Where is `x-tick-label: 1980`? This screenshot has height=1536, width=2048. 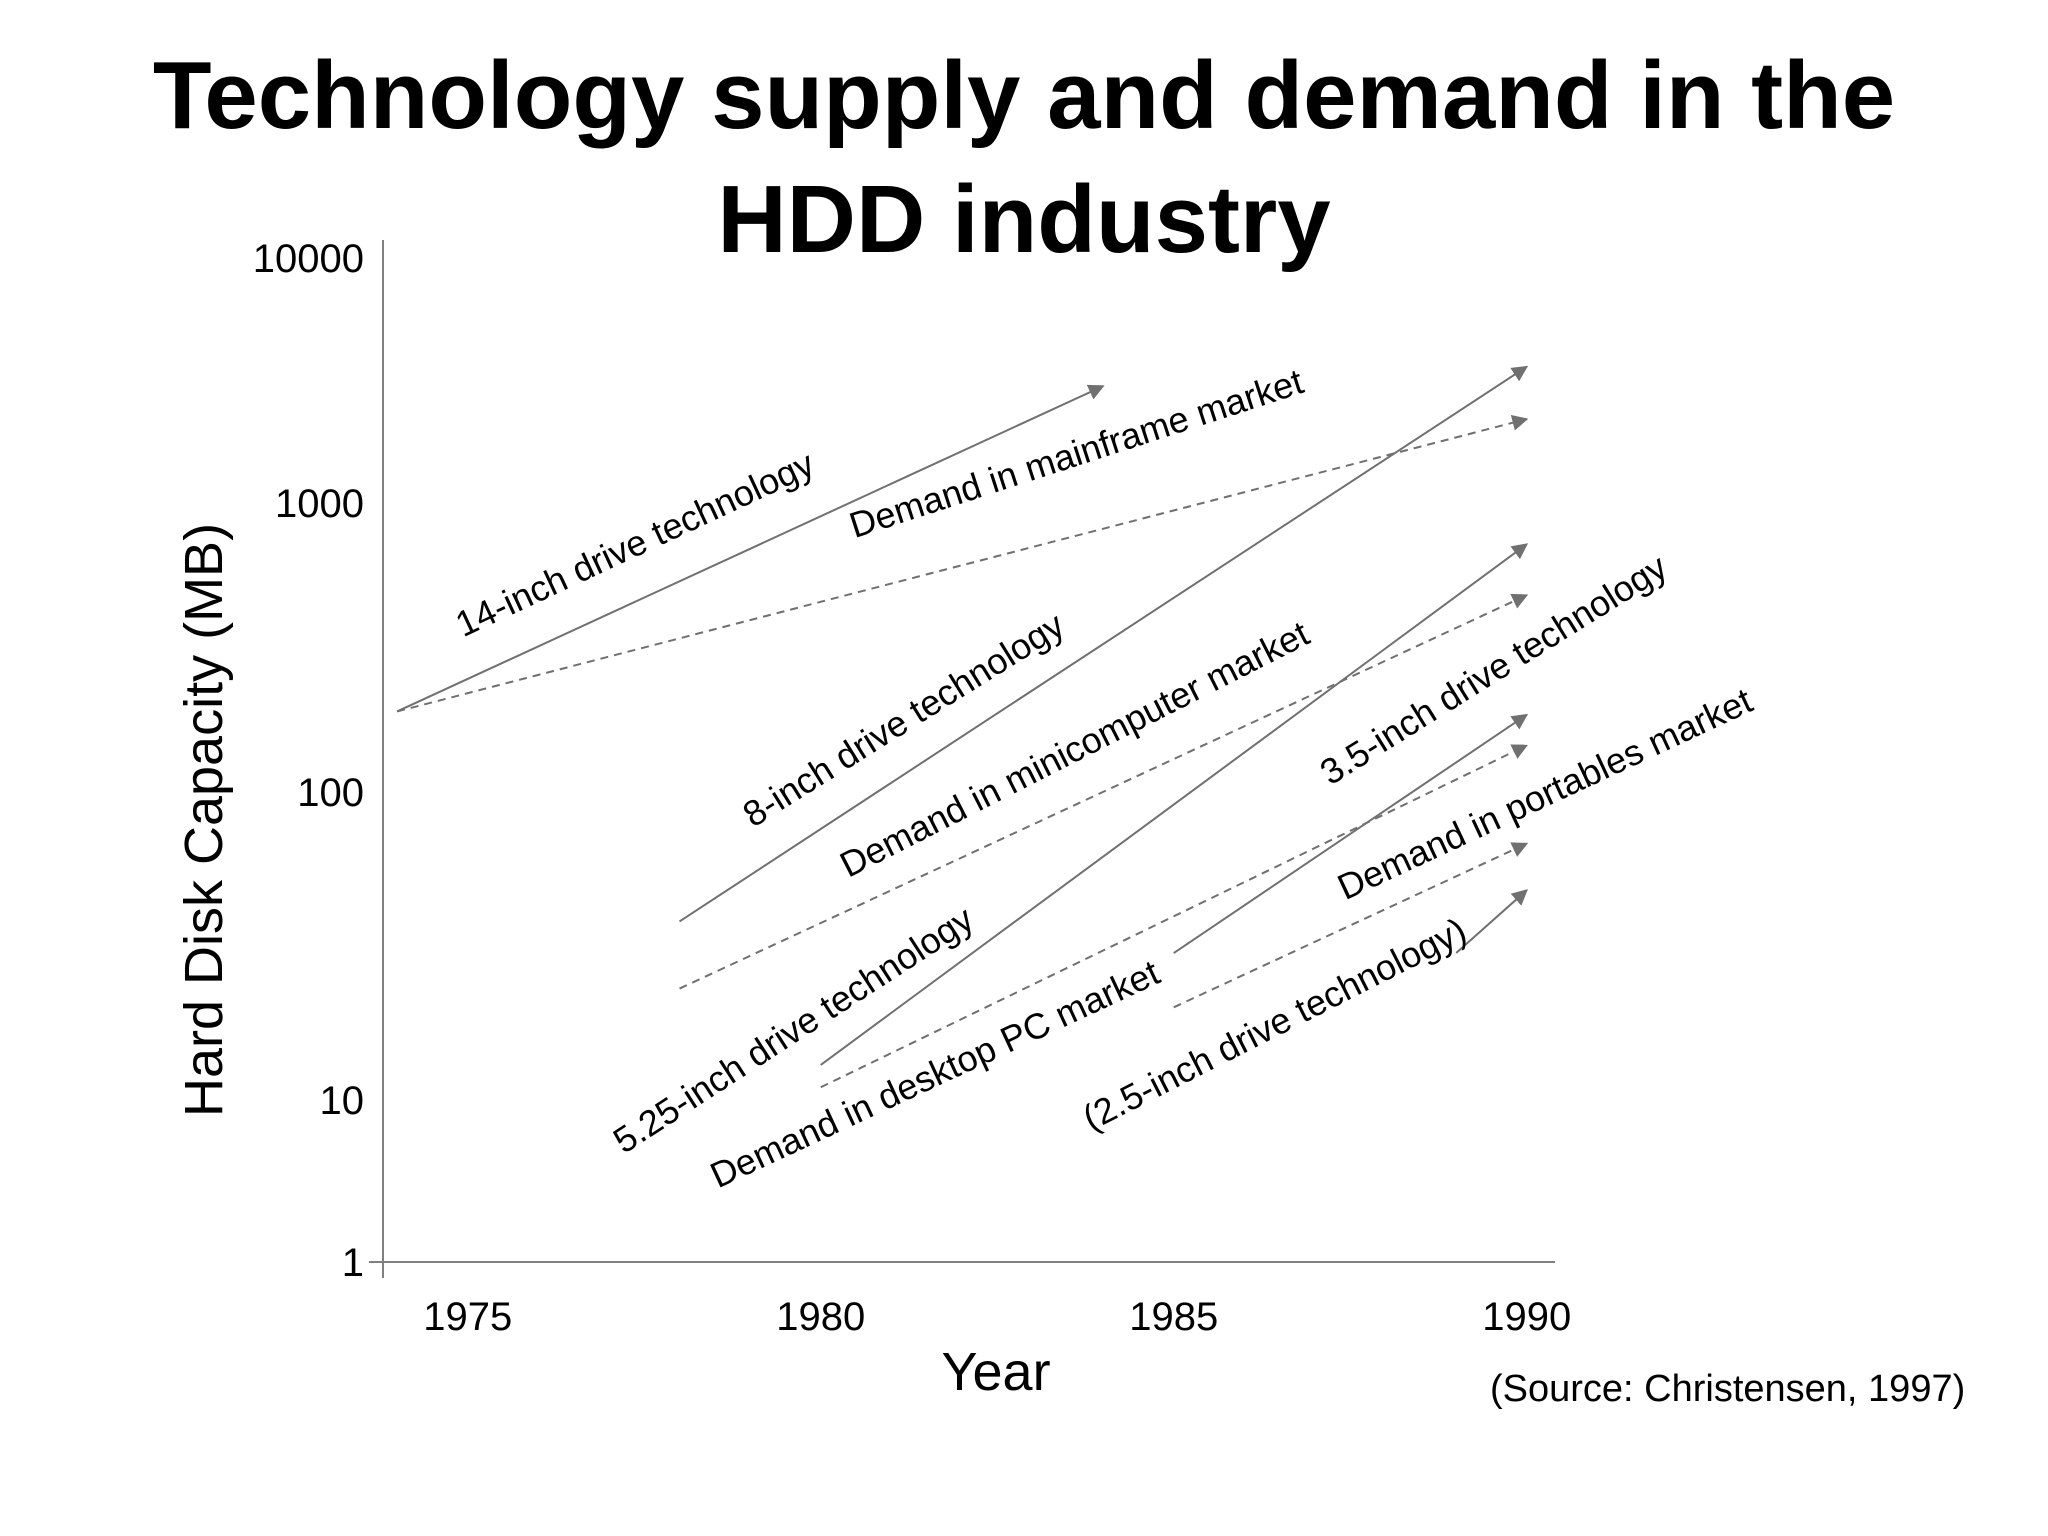
x-tick-label: 1980 is located at coordinates (820, 1317).